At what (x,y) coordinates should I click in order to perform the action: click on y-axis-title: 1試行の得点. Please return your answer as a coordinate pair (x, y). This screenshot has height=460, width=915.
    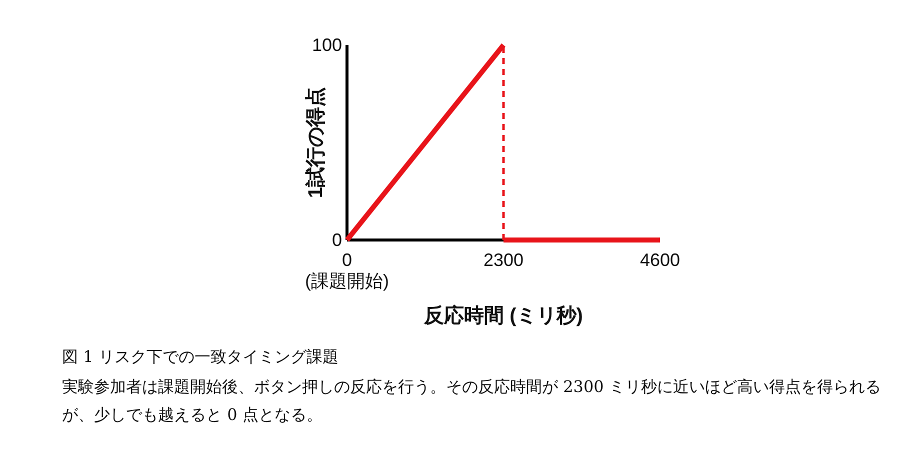
    Looking at the image, I should click on (315, 142).